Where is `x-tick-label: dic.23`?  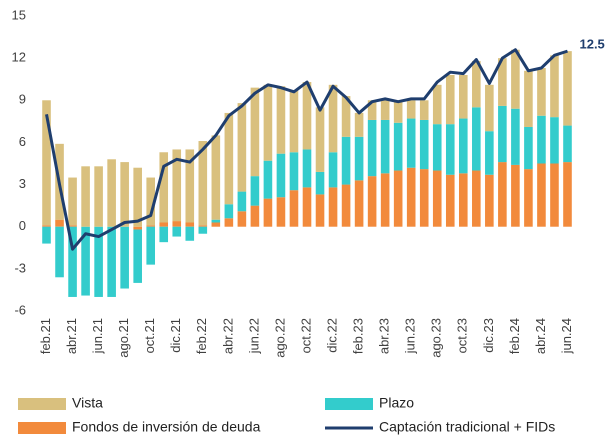 x-tick-label: dic.23 is located at coordinates (488, 335).